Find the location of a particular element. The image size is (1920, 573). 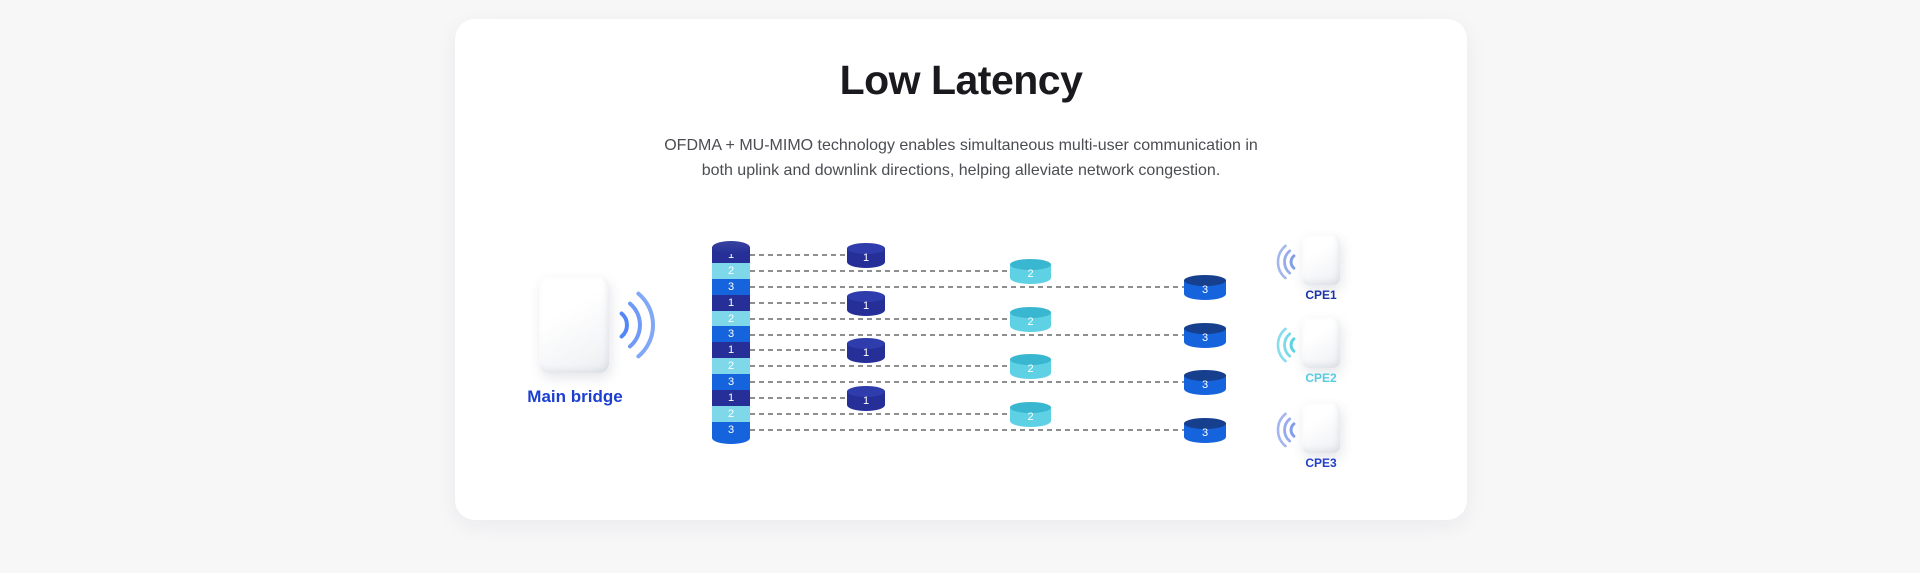

main-bridge-wifi-waves-icon is located at coordinates (637, 325).